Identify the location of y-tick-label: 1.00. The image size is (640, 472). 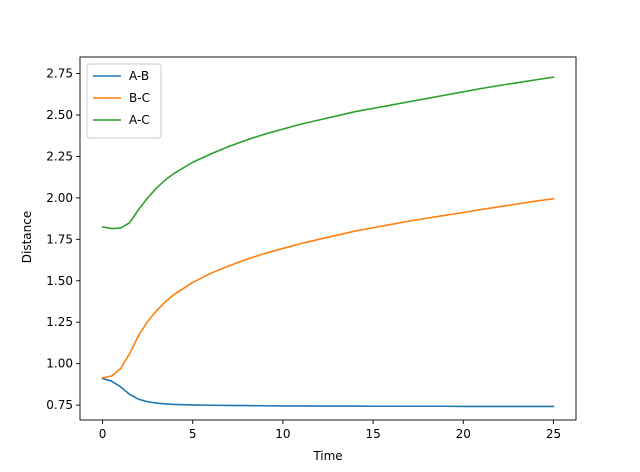
(59, 364).